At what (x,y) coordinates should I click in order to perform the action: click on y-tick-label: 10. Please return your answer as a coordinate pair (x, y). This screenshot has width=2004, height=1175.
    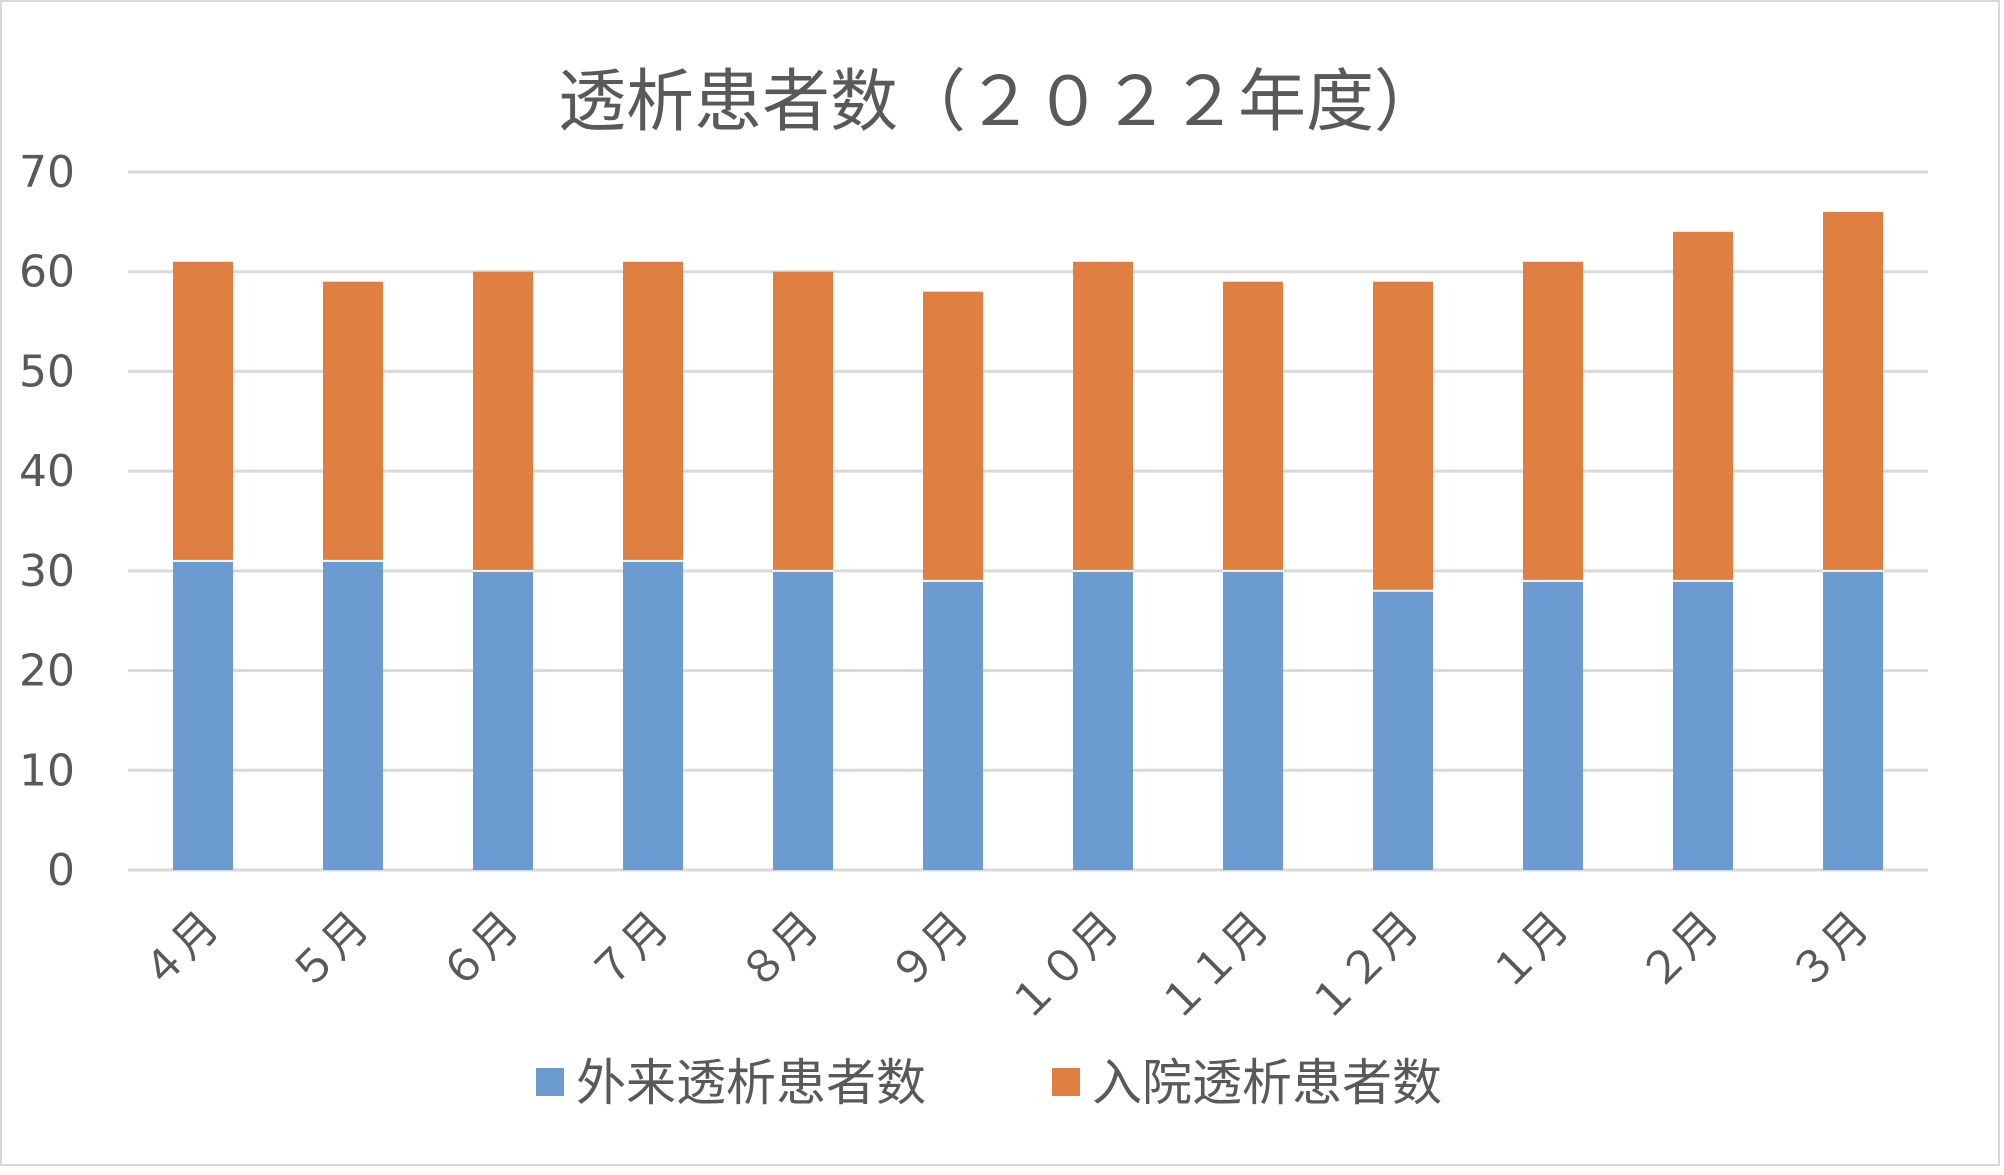
    Looking at the image, I should click on (47, 770).